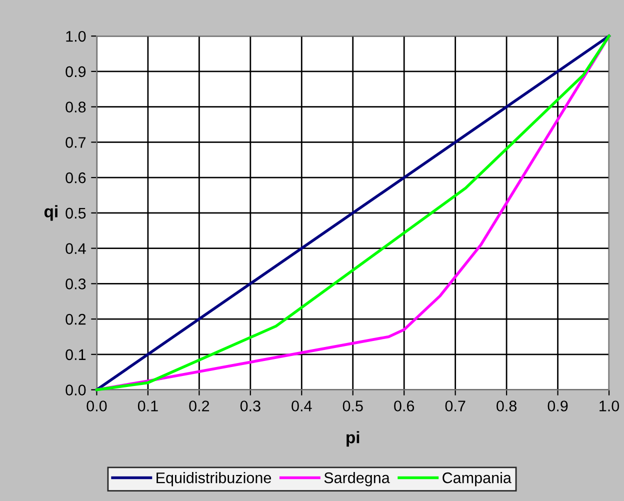  Describe the element at coordinates (404, 406) in the screenshot. I see `x-tick-label: 0.6` at that location.